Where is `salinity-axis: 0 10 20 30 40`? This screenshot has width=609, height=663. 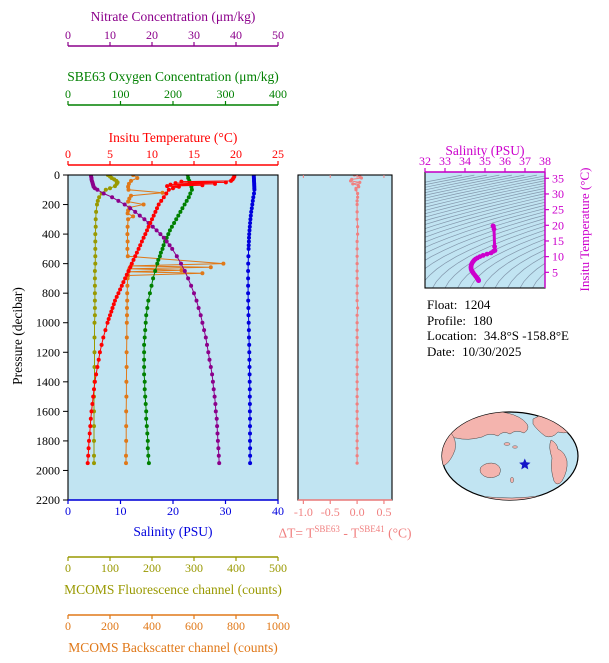 salinity-axis: 0 10 20 30 40 is located at coordinates (174, 508).